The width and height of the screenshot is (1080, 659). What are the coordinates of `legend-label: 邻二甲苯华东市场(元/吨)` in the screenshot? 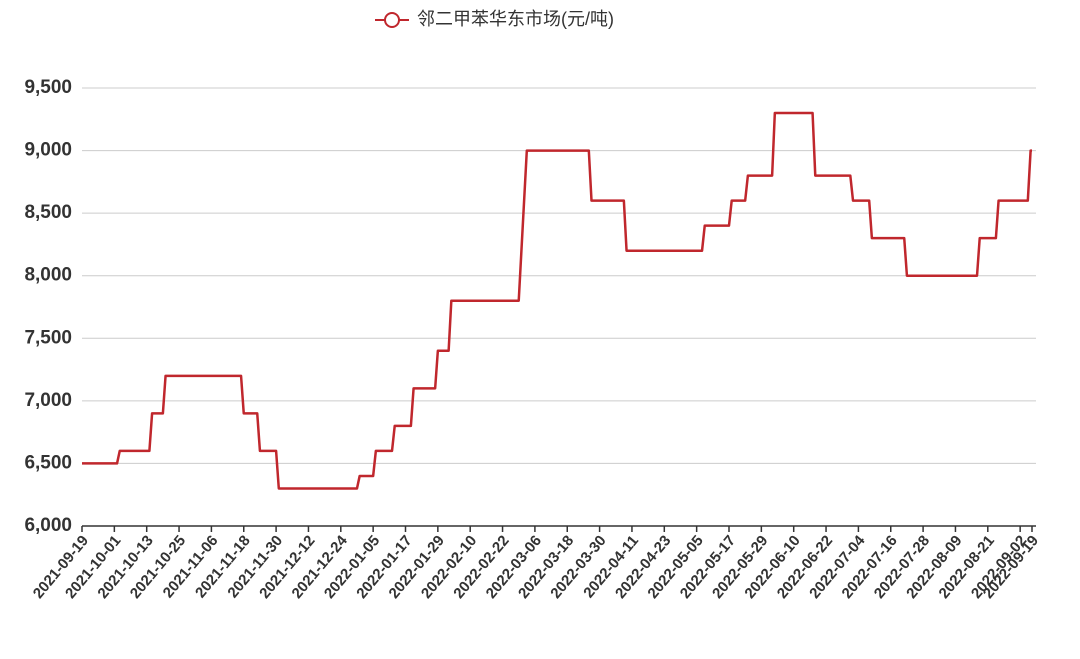 It's located at (515, 19).